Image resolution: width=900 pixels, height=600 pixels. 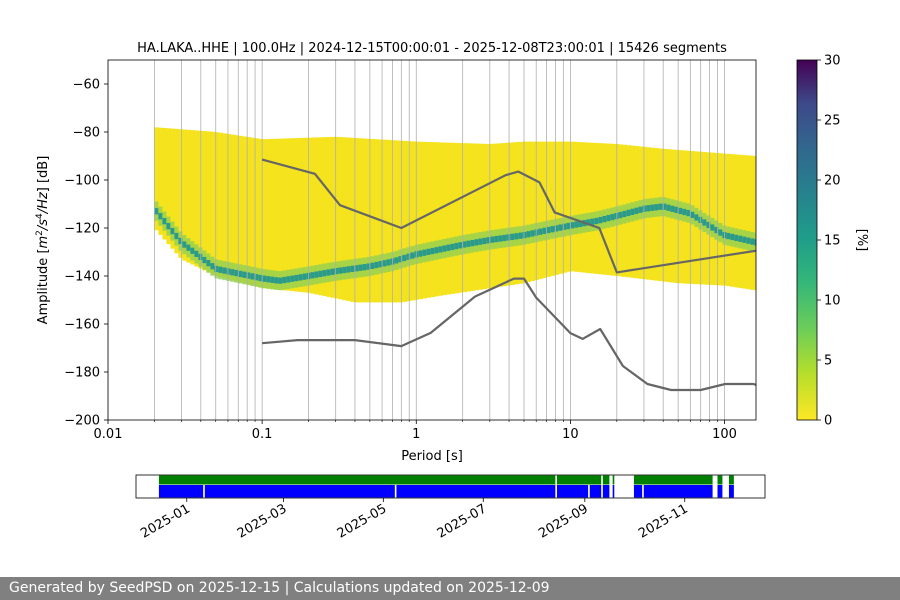 What do you see at coordinates (82, 181) in the screenshot?
I see `y-tick-label: −100` at bounding box center [82, 181].